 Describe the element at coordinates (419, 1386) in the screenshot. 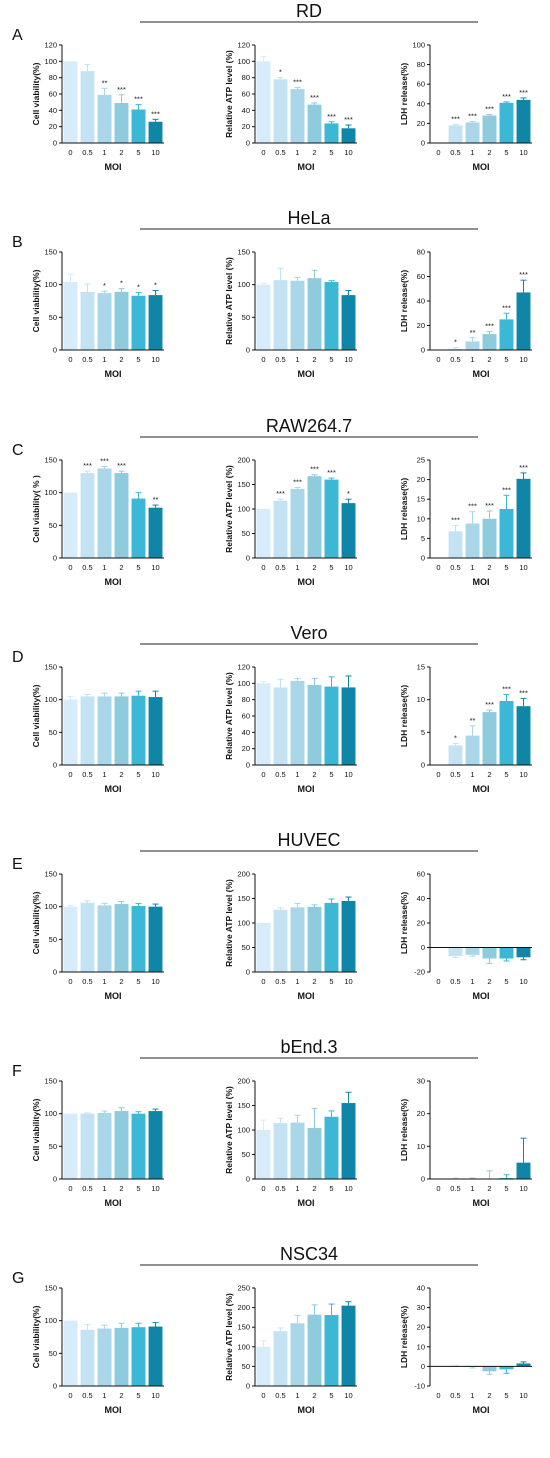

I see `y-tick-label: -10` at that location.